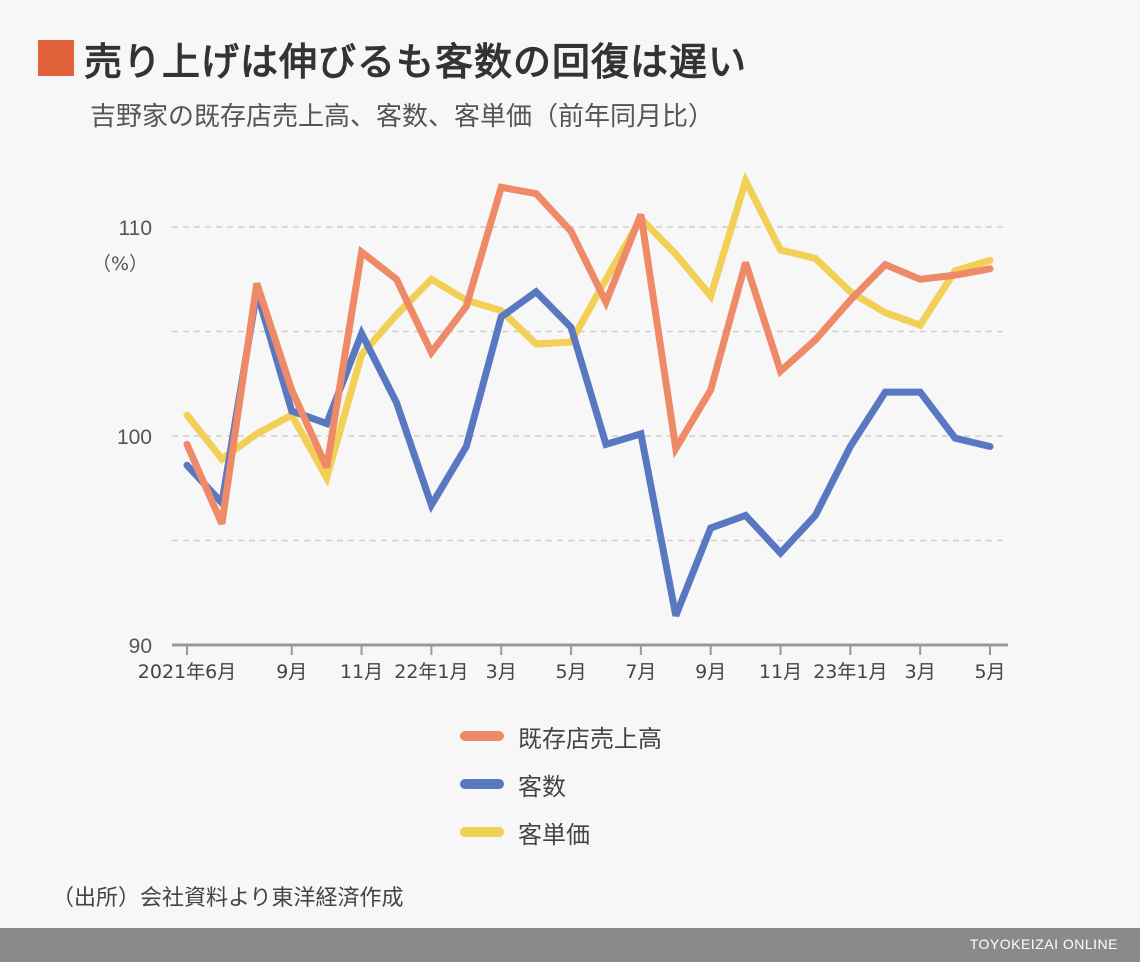 Image resolution: width=1140 pixels, height=962 pixels. I want to click on y-tick-label: 90, so click(140, 646).